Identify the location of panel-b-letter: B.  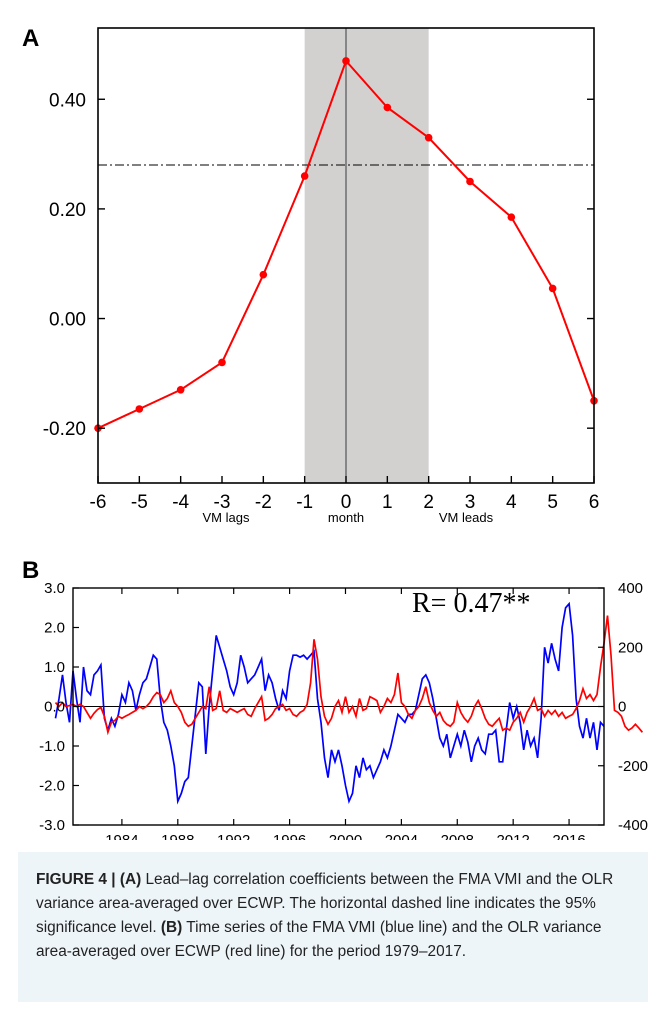
(30, 572).